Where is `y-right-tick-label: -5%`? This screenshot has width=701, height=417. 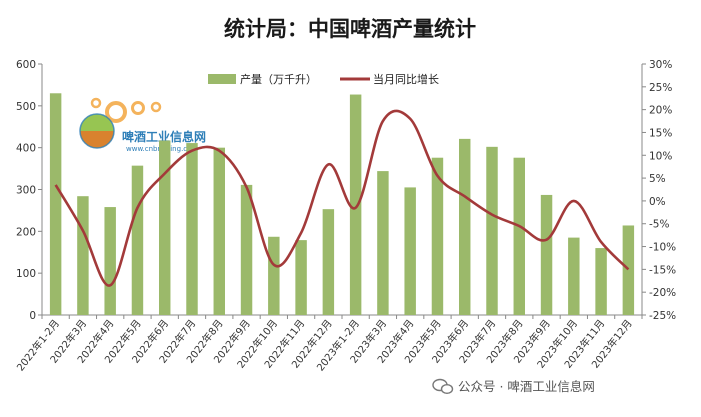 y-right-tick-label: -5% is located at coordinates (659, 225).